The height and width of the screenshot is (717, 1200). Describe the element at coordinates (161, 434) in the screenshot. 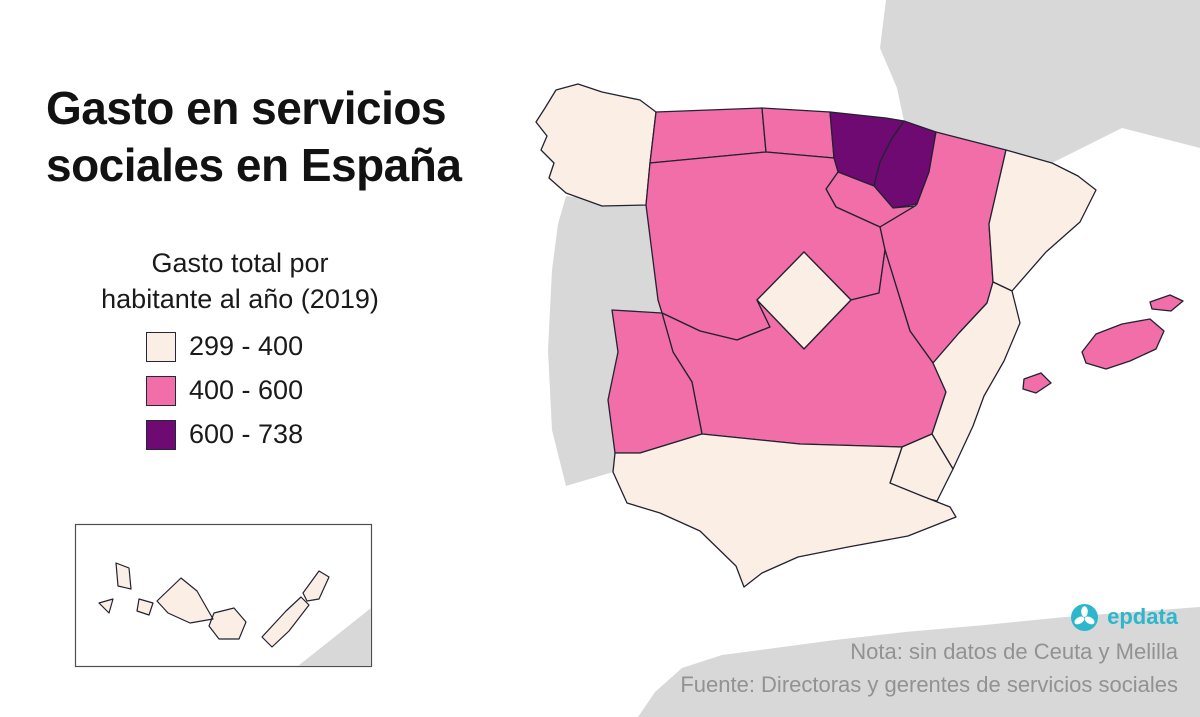

I see `legend-swatch-high` at that location.